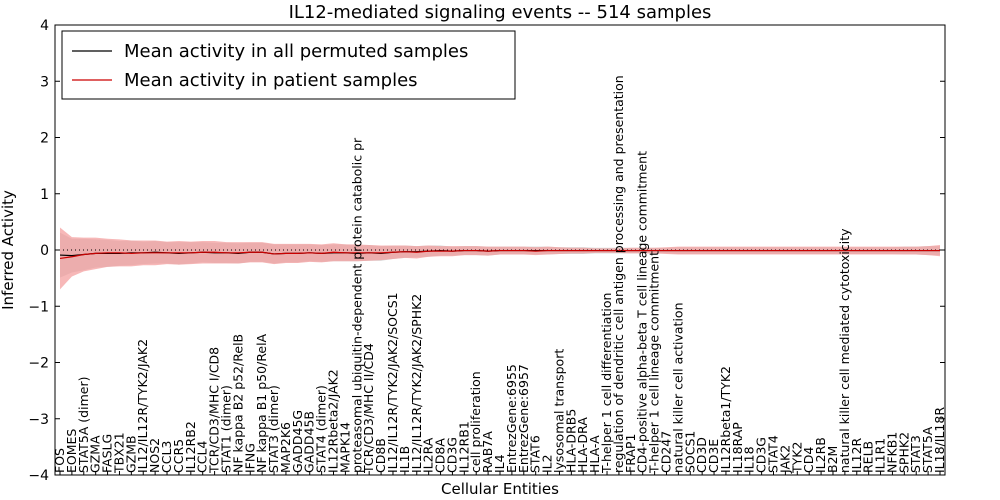 Image resolution: width=1000 pixels, height=500 pixels. What do you see at coordinates (71, 451) in the screenshot?
I see `x-tick-label: EOMES` at bounding box center [71, 451].